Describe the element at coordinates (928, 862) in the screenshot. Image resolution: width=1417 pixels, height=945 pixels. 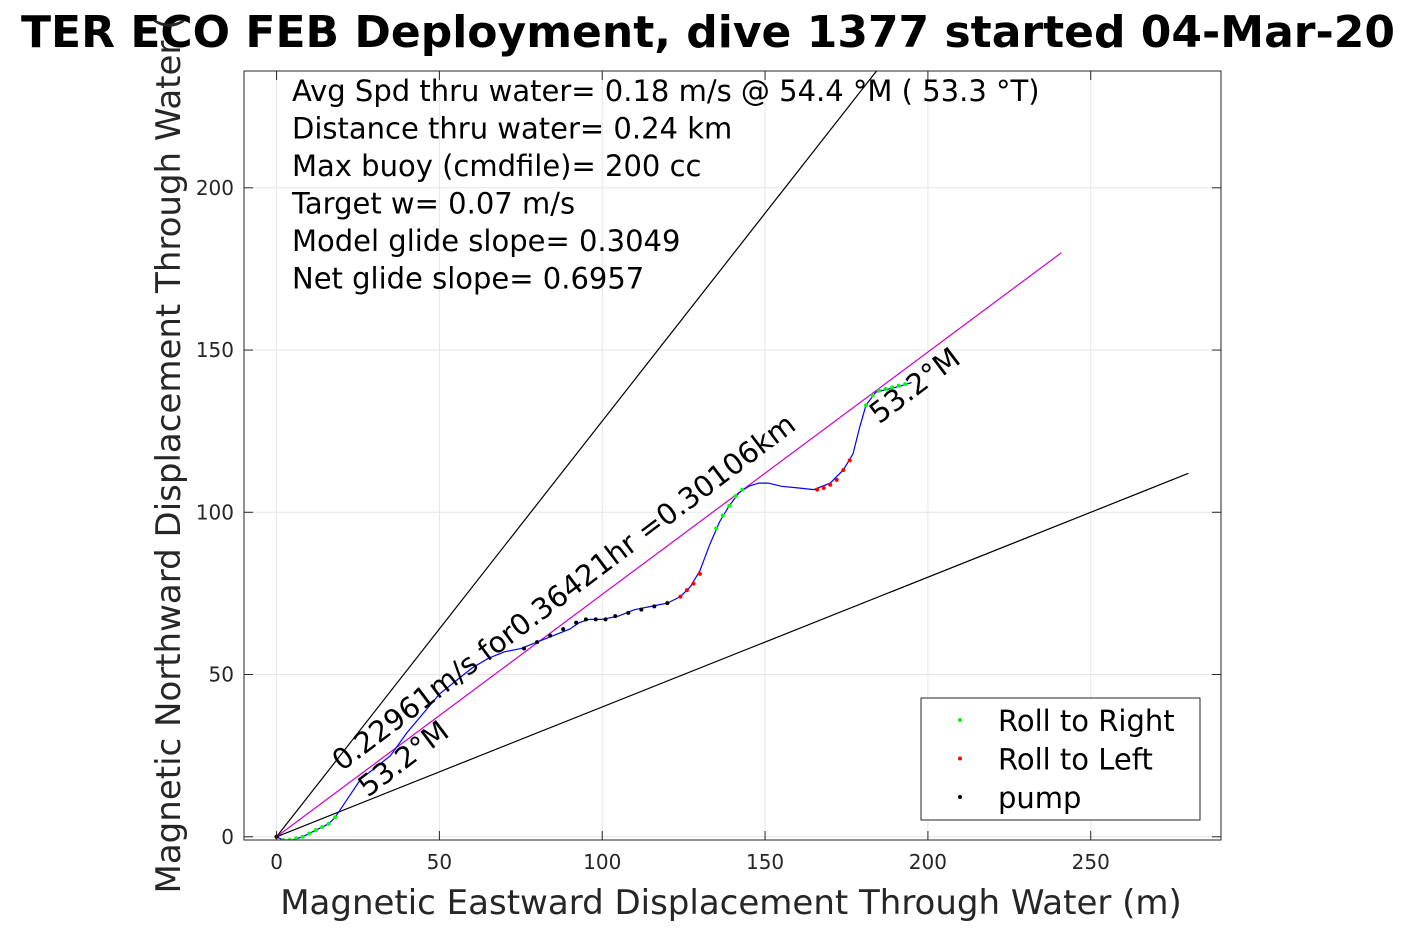
I see `x-tick-label: 200` at that location.